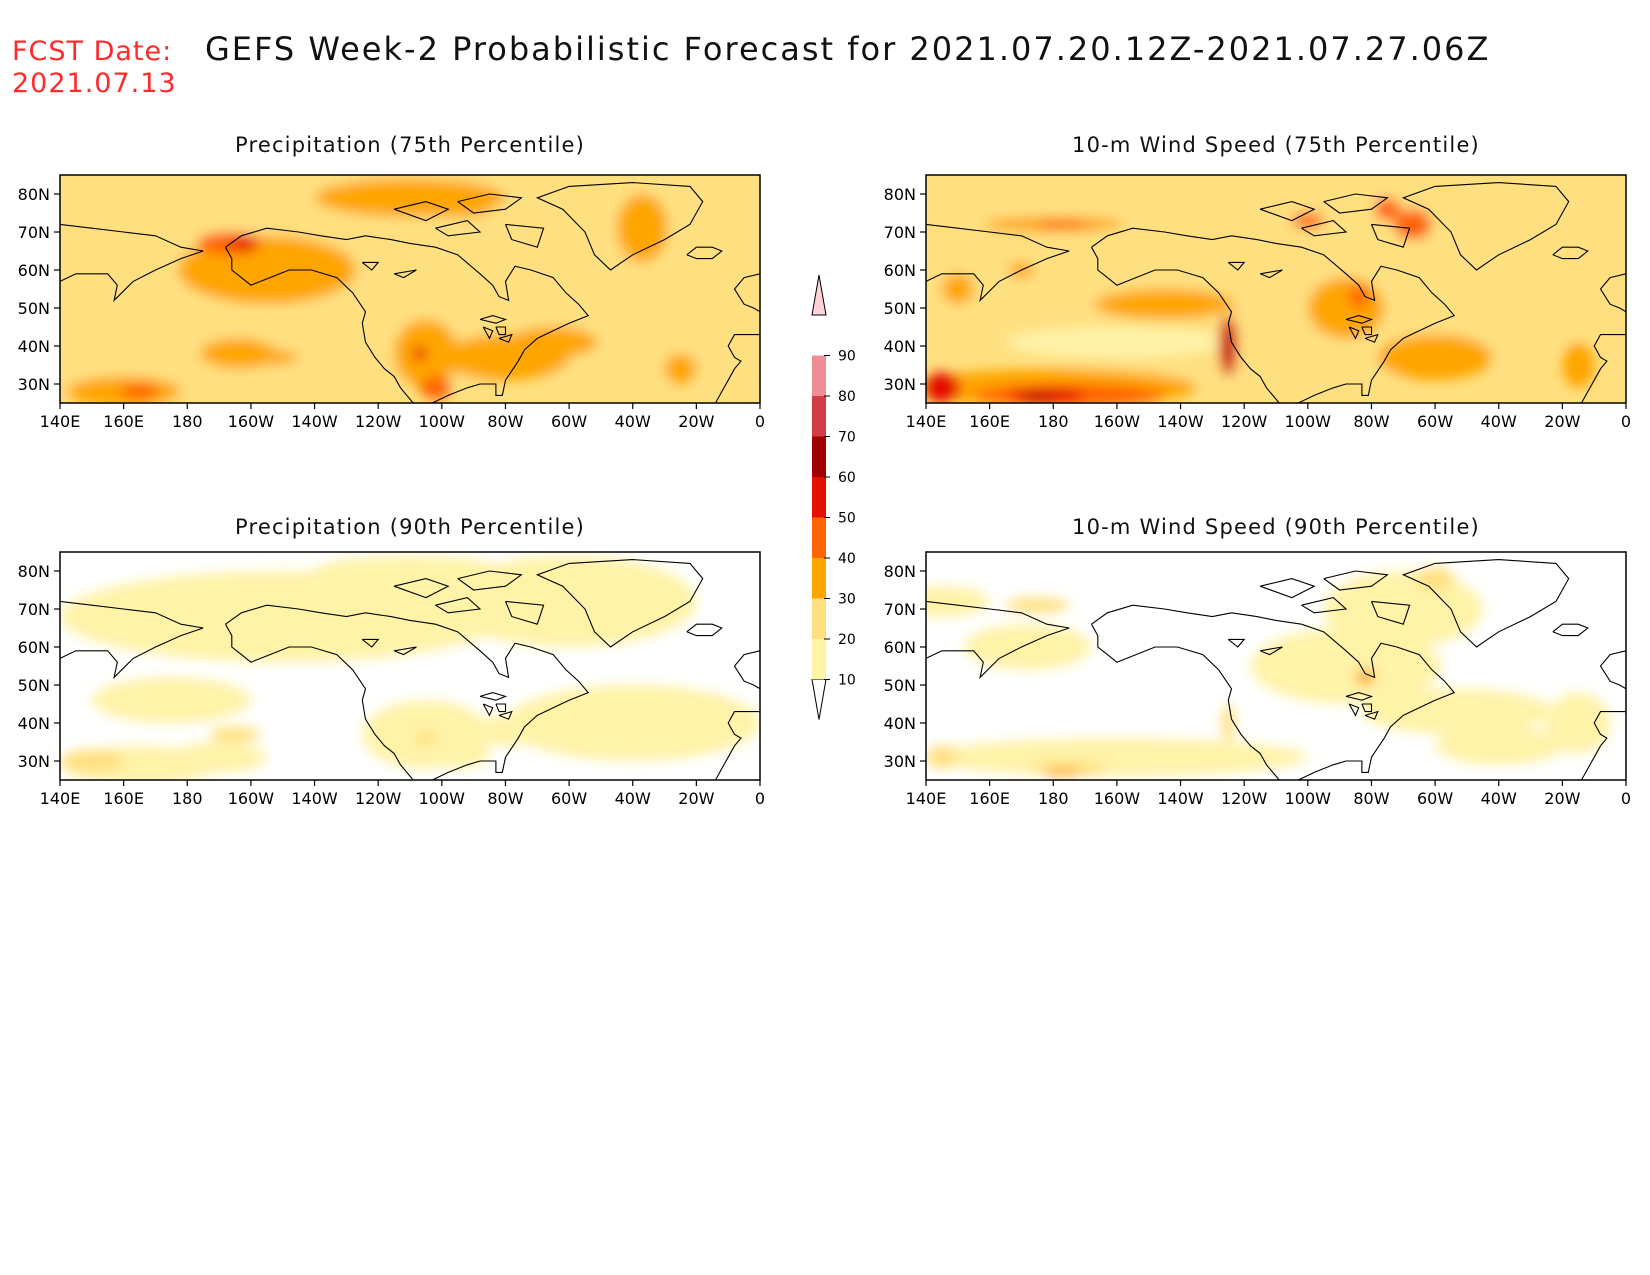  I want to click on lon-tick-label: 80W, so click(505, 798).